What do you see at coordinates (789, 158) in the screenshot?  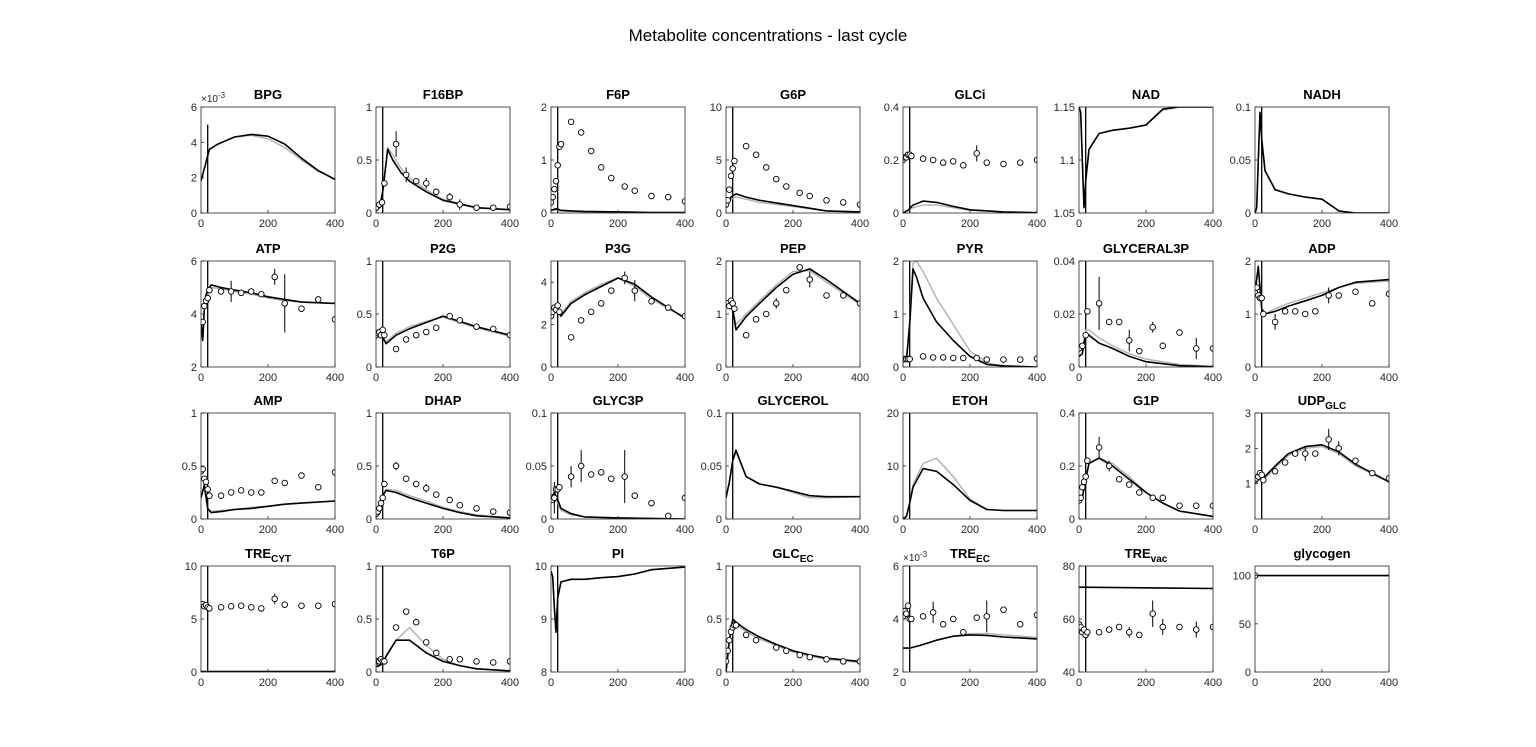 I see `subplot-g6p: 0 200 400 0 5 10 G6P` at bounding box center [789, 158].